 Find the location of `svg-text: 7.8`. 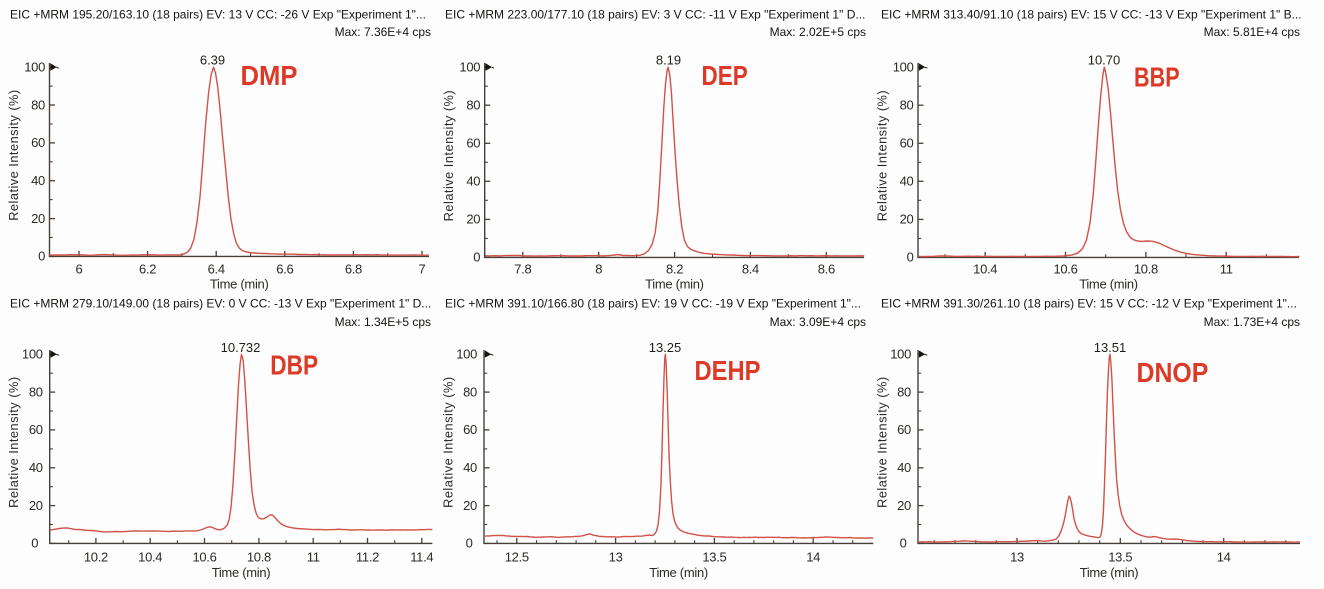

svg-text: 7.8 is located at coordinates (522, 268).